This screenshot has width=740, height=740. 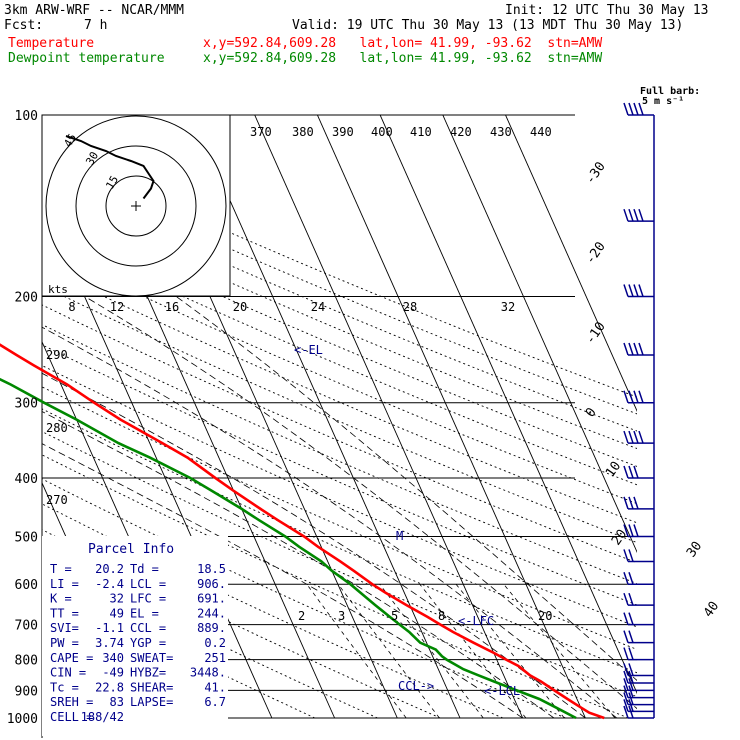 I want to click on parcel-panel-bg, so click(x=135, y=636).